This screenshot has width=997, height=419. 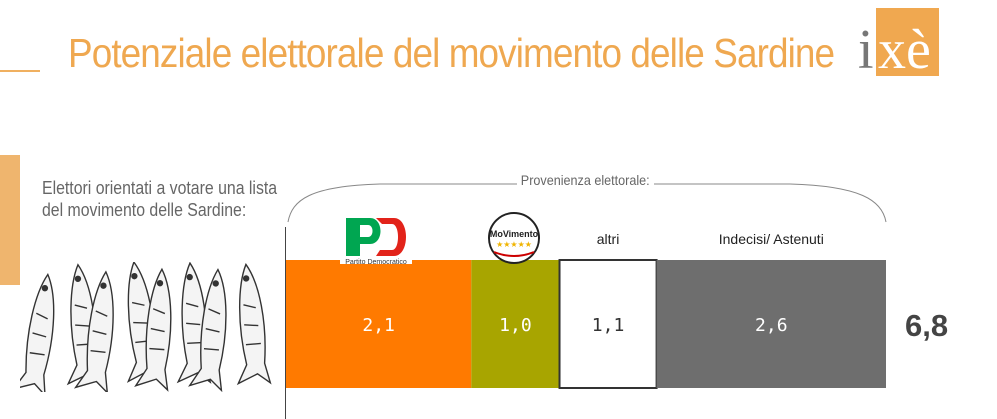 I want to click on value-label-m5s: 1,0, so click(x=515, y=325).